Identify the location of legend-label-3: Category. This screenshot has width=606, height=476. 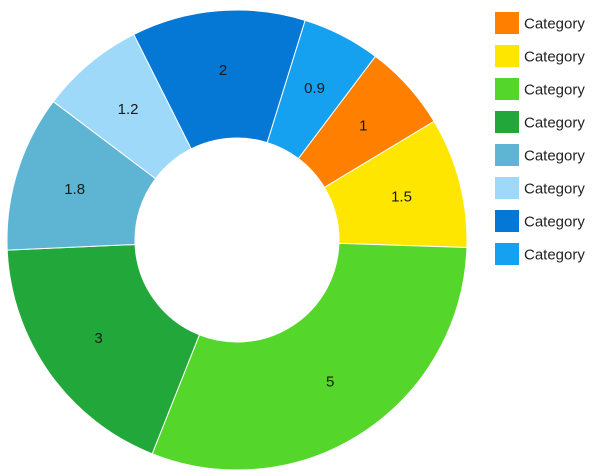
(554, 90).